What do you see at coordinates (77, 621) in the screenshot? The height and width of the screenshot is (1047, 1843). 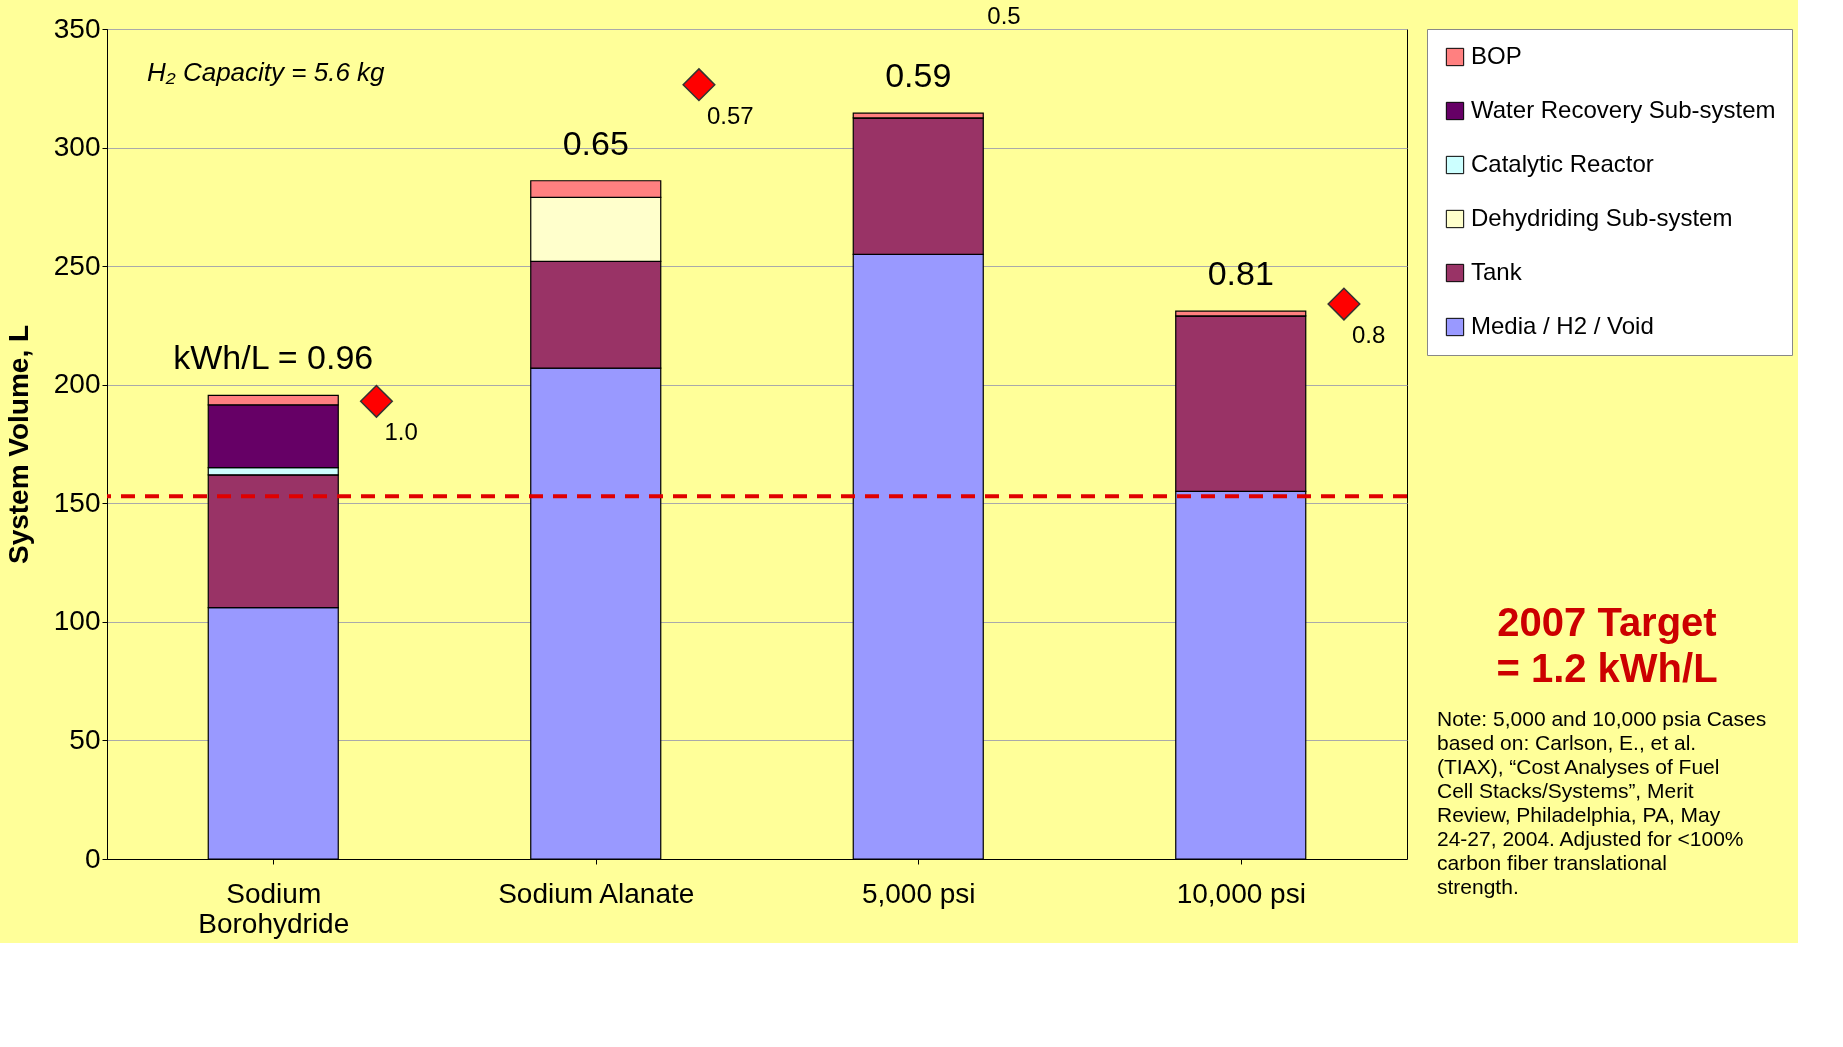 I see `y-tick-label: 100` at bounding box center [77, 621].